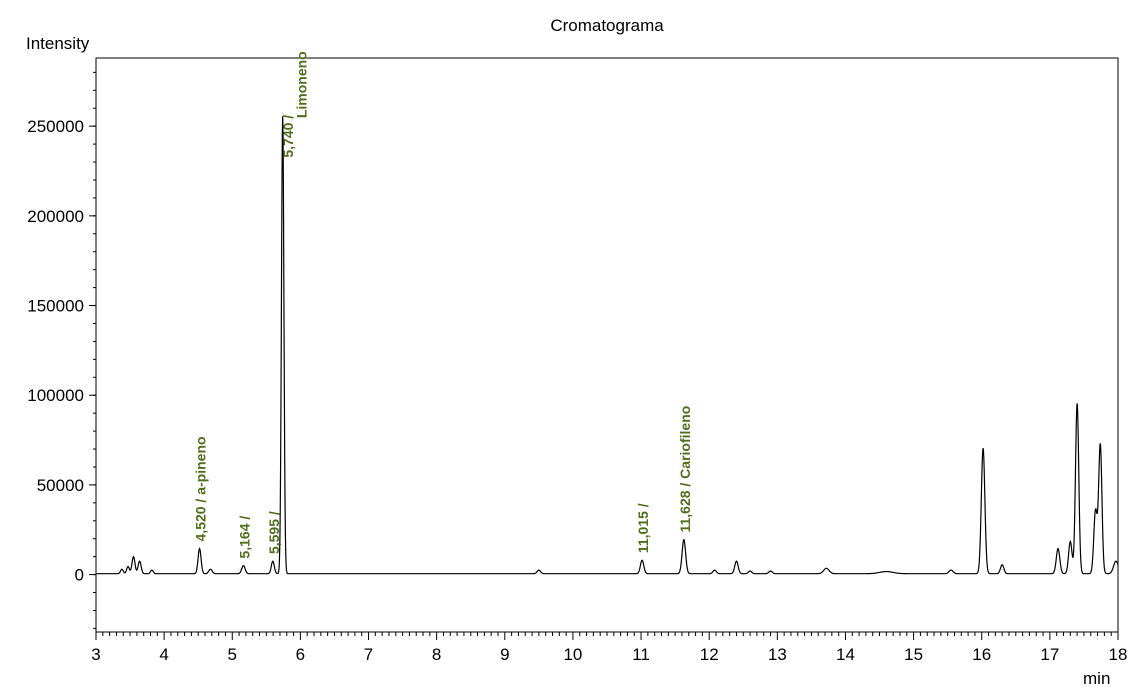 This screenshot has width=1132, height=693. What do you see at coordinates (504, 654) in the screenshot?
I see `x-tick-label-6: 9` at bounding box center [504, 654].